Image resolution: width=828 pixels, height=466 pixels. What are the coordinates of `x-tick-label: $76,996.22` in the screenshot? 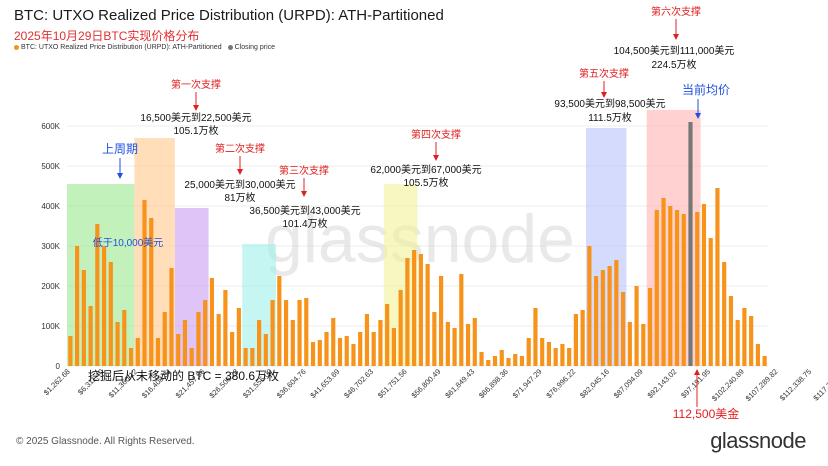 It's located at (560, 383).